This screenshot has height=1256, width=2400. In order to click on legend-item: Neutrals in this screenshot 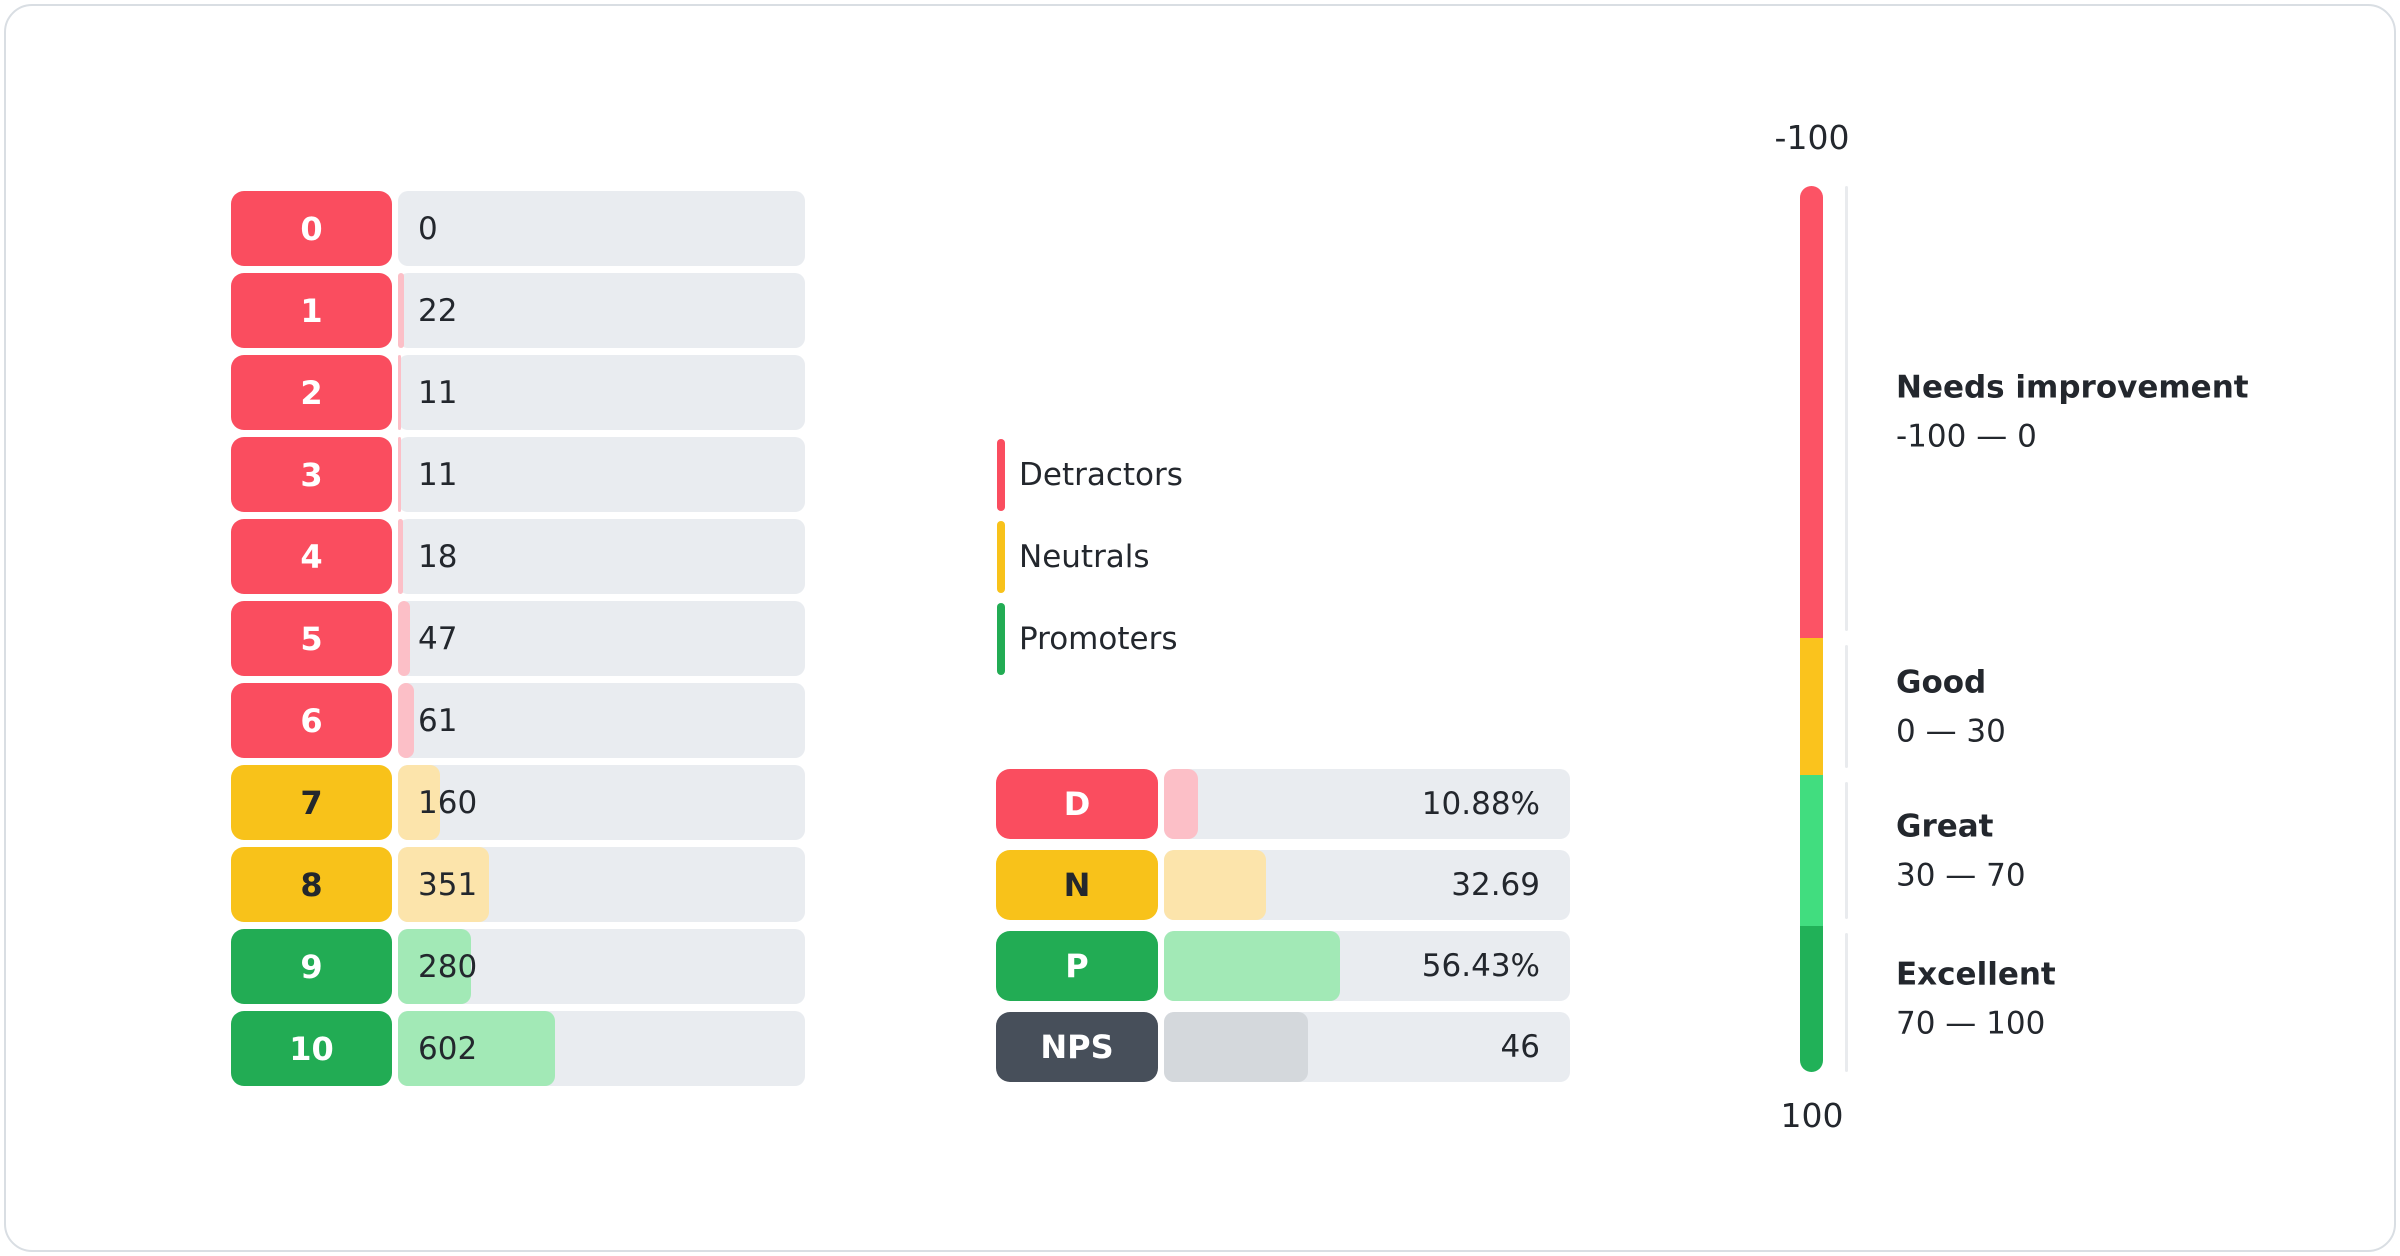, I will do `click(1090, 557)`.